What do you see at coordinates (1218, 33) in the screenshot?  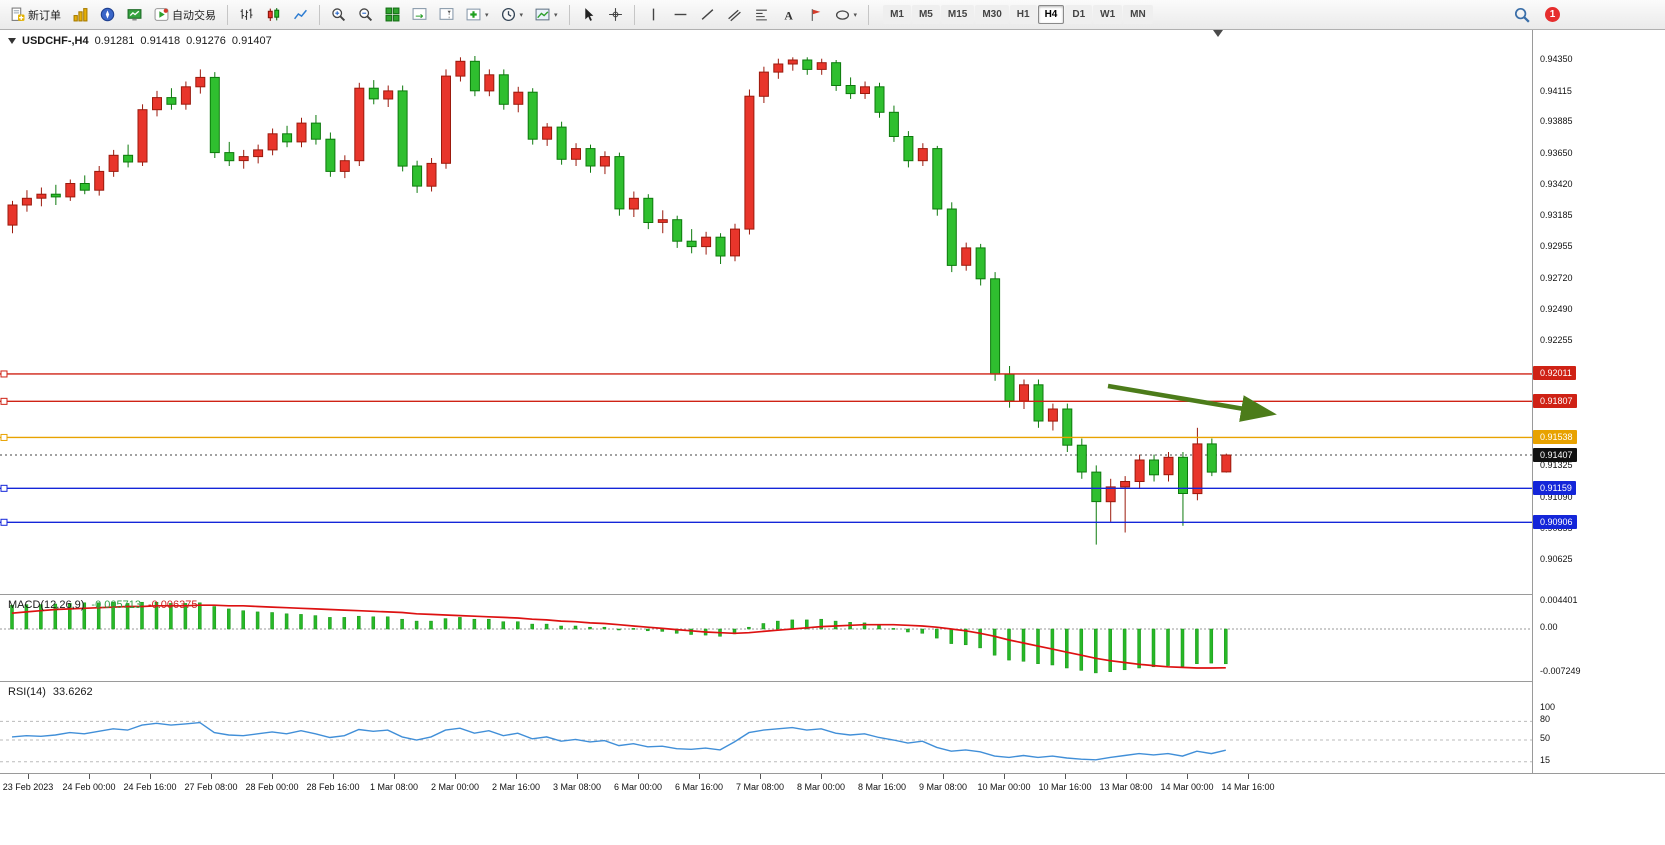 I see `chart-shift-marker` at bounding box center [1218, 33].